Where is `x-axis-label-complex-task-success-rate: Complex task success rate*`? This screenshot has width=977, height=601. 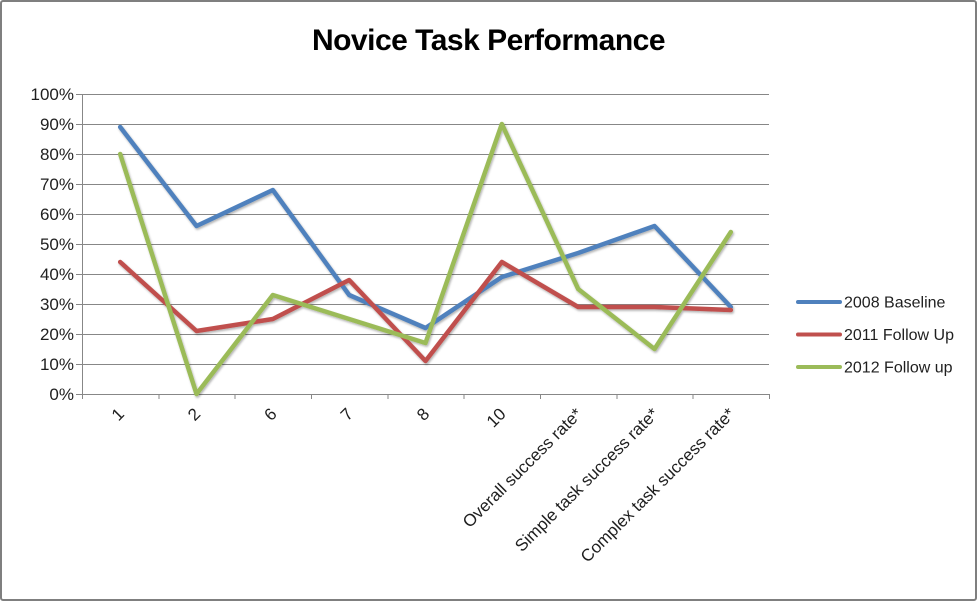 x-axis-label-complex-task-success-rate: Complex task success rate* is located at coordinates (658, 485).